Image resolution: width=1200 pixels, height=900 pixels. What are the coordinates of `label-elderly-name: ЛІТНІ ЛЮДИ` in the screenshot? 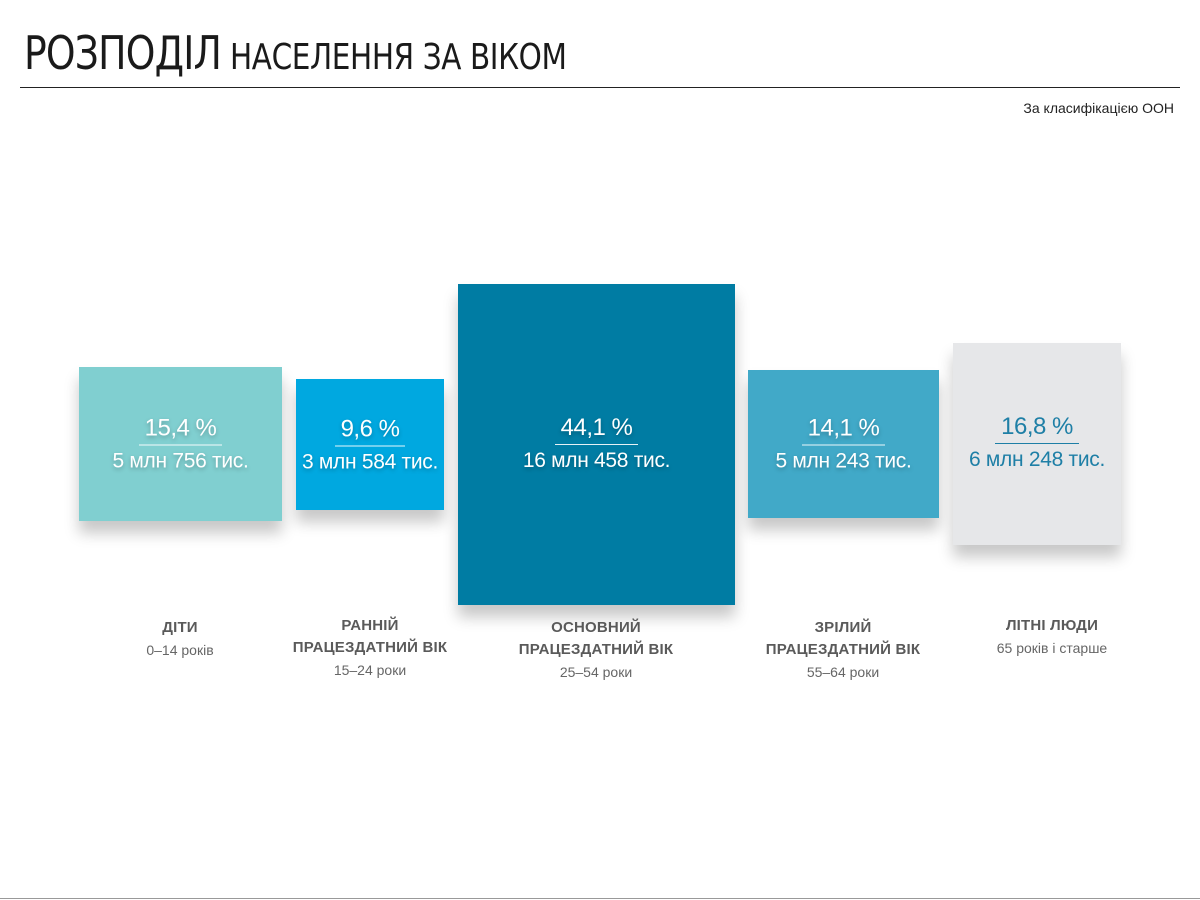 It's located at (1052, 625).